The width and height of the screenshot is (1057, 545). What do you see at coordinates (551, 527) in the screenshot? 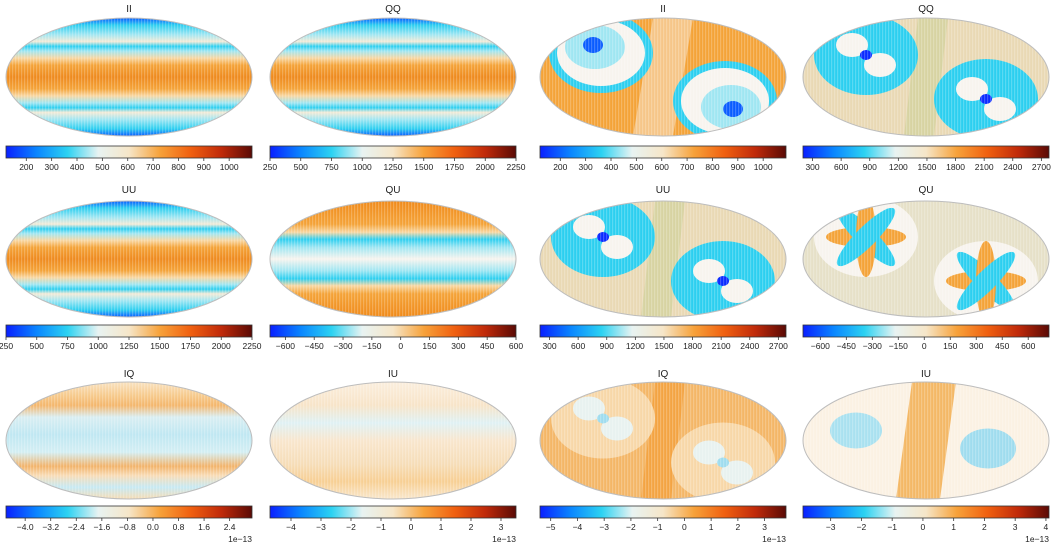
I see `colorbar-tick-label: −5` at bounding box center [551, 527].